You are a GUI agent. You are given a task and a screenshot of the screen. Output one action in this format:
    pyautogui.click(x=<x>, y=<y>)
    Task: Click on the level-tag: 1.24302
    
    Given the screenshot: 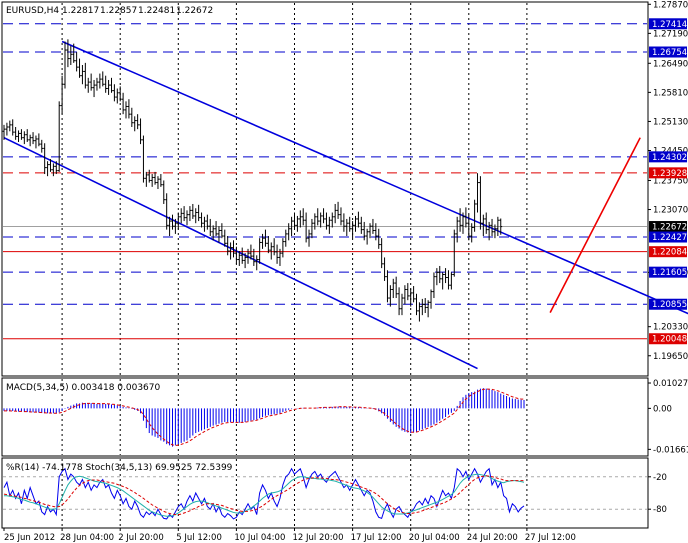 What is the action you would take?
    pyautogui.click(x=668, y=157)
    